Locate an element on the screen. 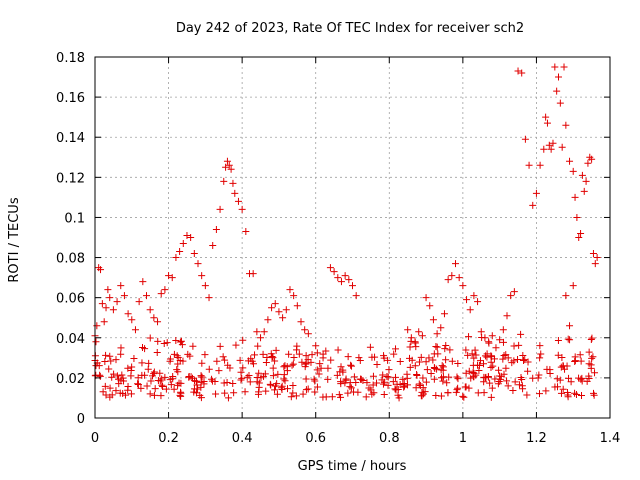  y-tick-label: 0.1 is located at coordinates (74, 218).